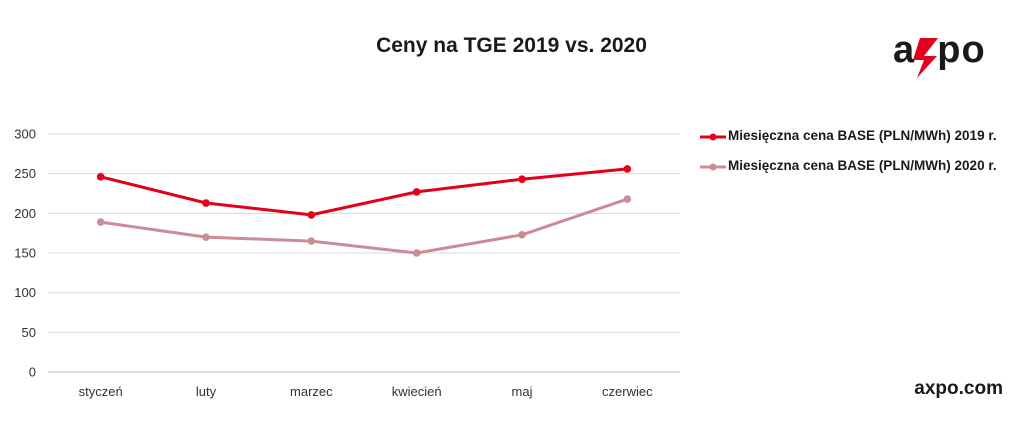  What do you see at coordinates (25, 173) in the screenshot?
I see `y-tick-label-250: 250` at bounding box center [25, 173].